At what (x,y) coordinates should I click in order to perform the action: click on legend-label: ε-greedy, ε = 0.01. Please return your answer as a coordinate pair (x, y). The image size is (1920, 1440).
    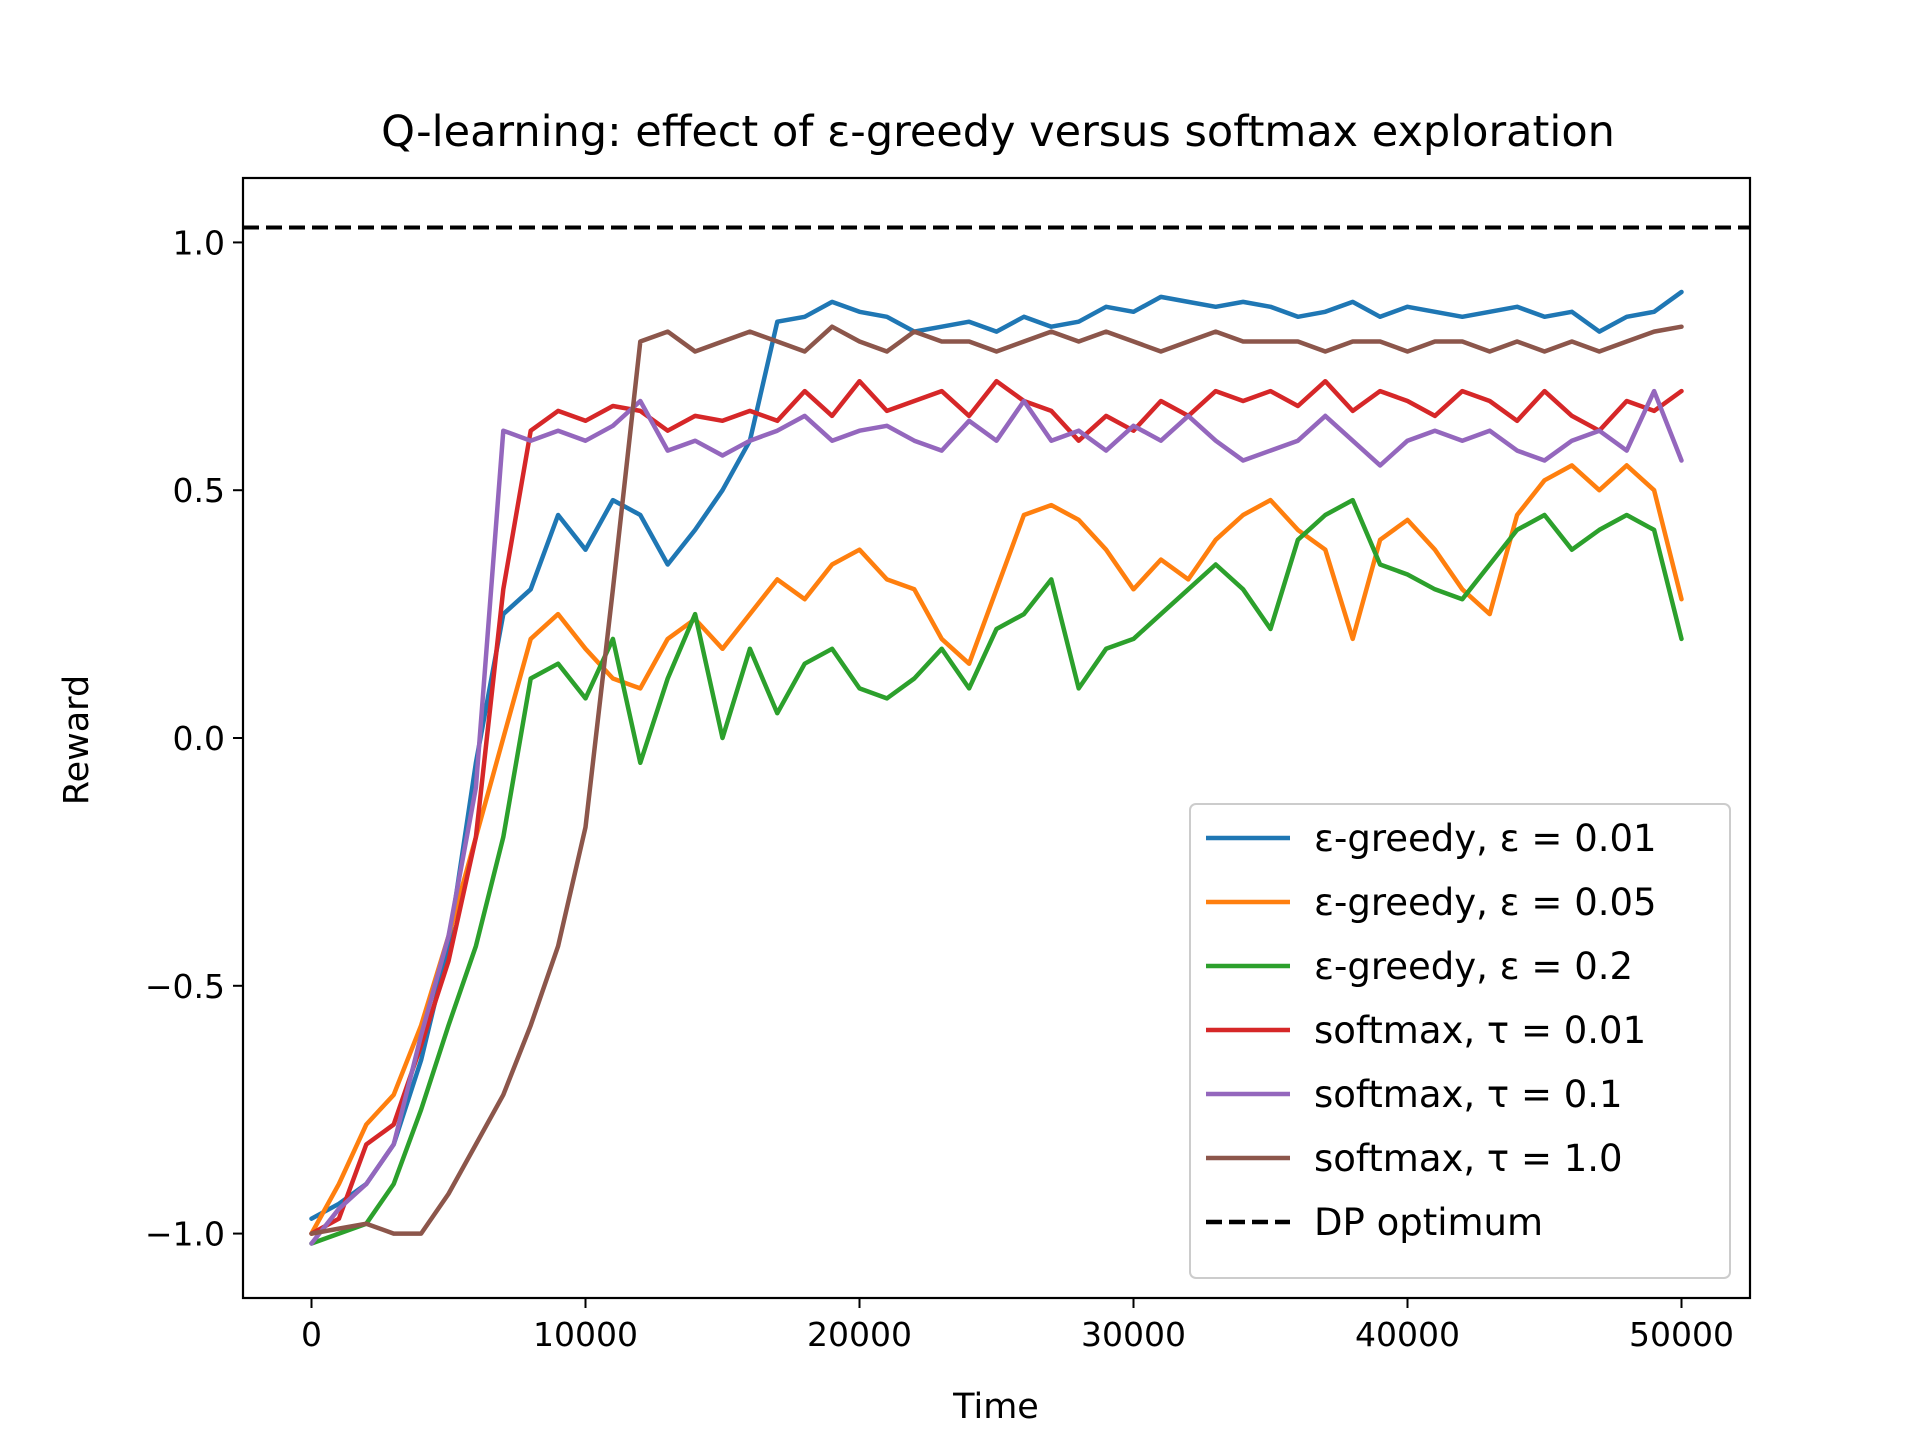
    Looking at the image, I should click on (1485, 838).